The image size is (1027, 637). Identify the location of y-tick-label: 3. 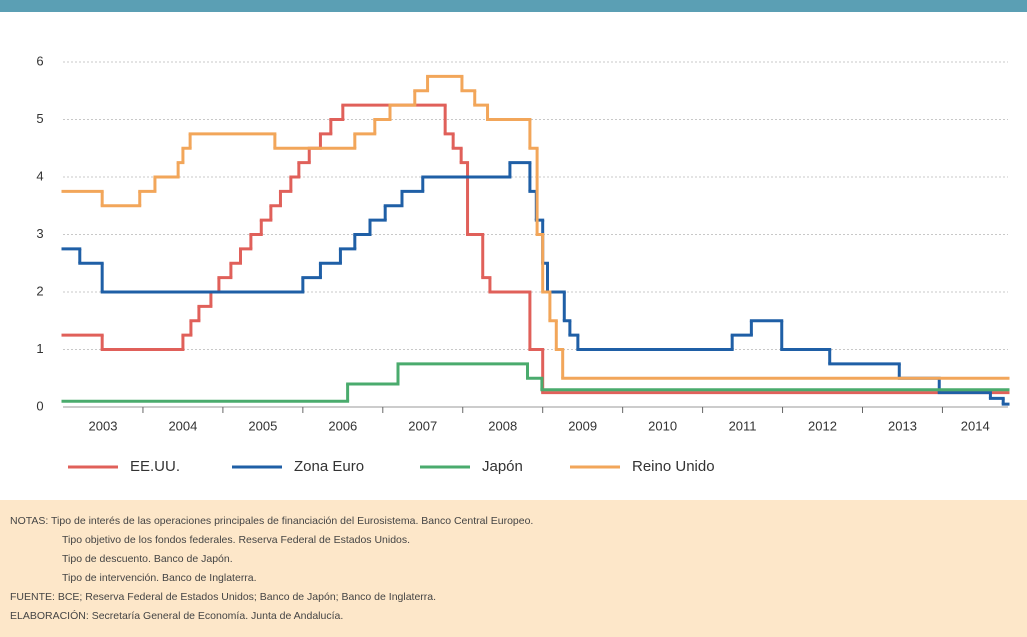
(39, 233).